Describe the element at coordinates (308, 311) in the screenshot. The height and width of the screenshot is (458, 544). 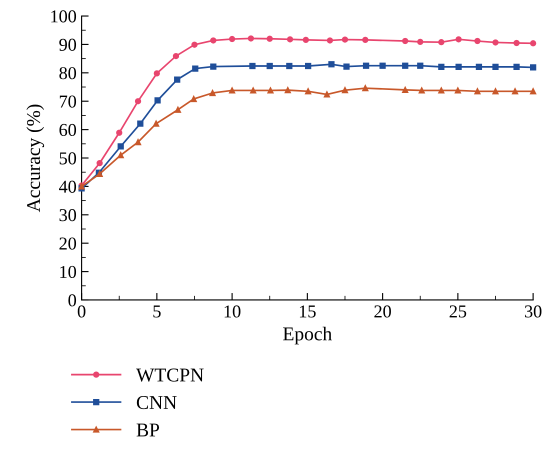
I see `x-tick-label: 15` at that location.